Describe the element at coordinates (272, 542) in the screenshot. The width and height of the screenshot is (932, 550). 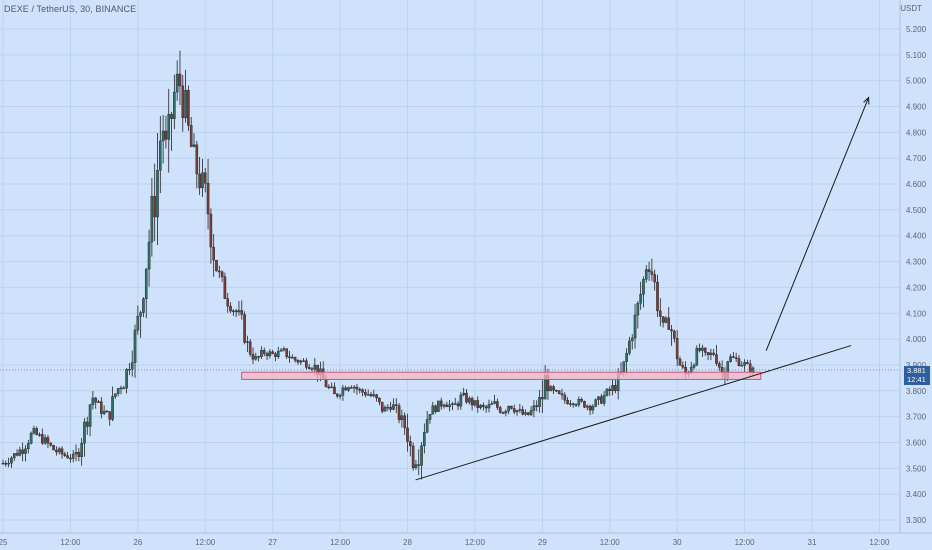
I see `x-tick-label: 27` at that location.